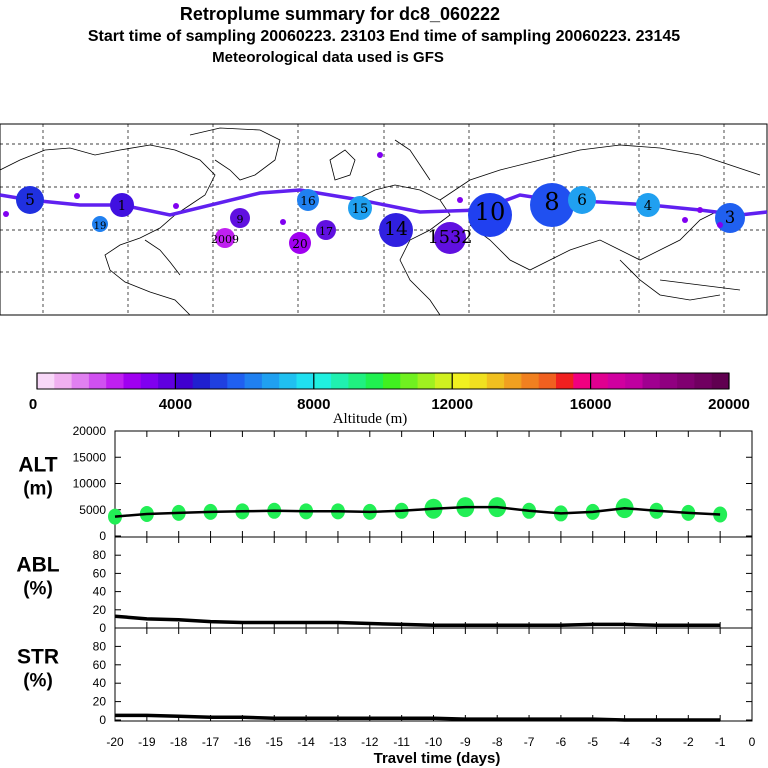 The image size is (768, 768). I want to click on series-line-abl, so click(417, 621).